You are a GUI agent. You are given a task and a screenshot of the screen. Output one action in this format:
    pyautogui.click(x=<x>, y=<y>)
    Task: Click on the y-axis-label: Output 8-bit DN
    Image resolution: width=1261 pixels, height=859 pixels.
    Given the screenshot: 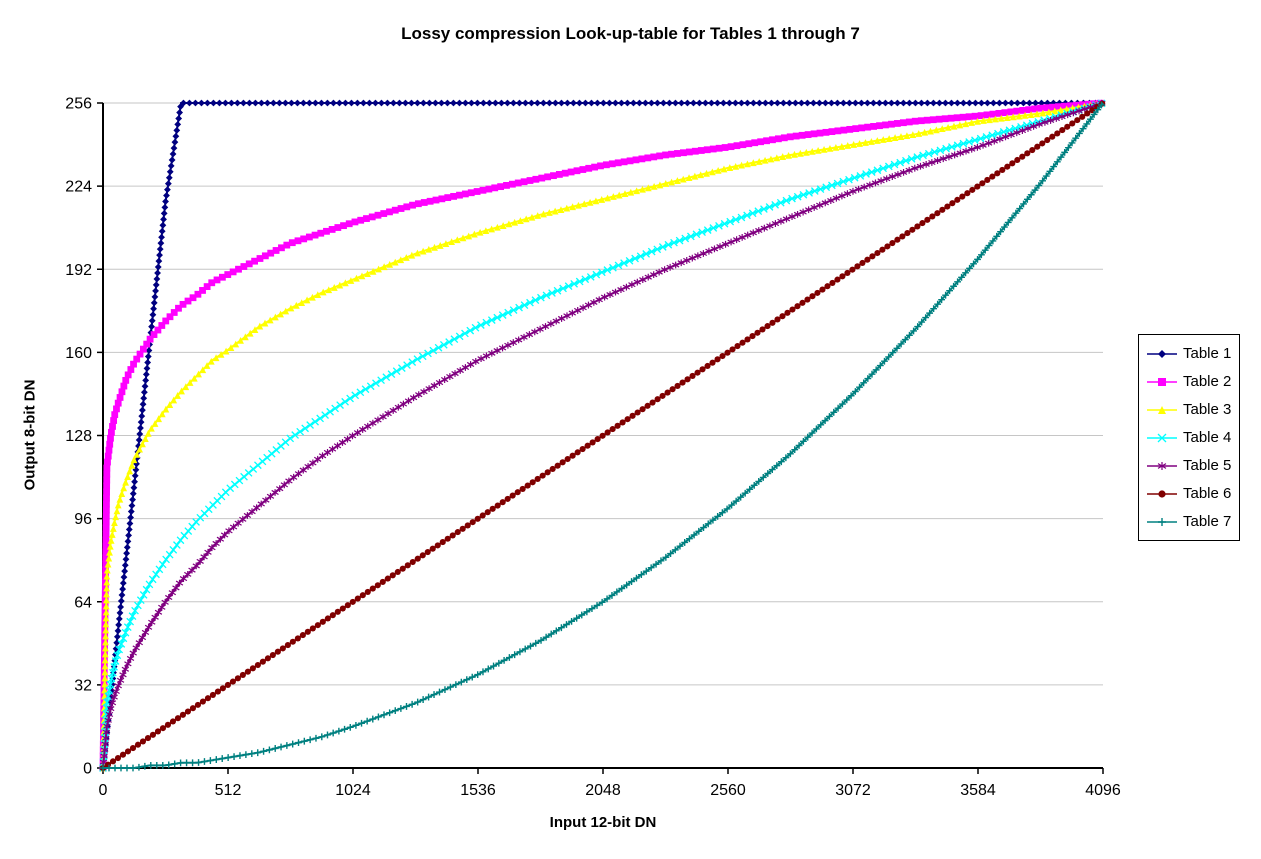 What is the action you would take?
    pyautogui.click(x=30, y=435)
    